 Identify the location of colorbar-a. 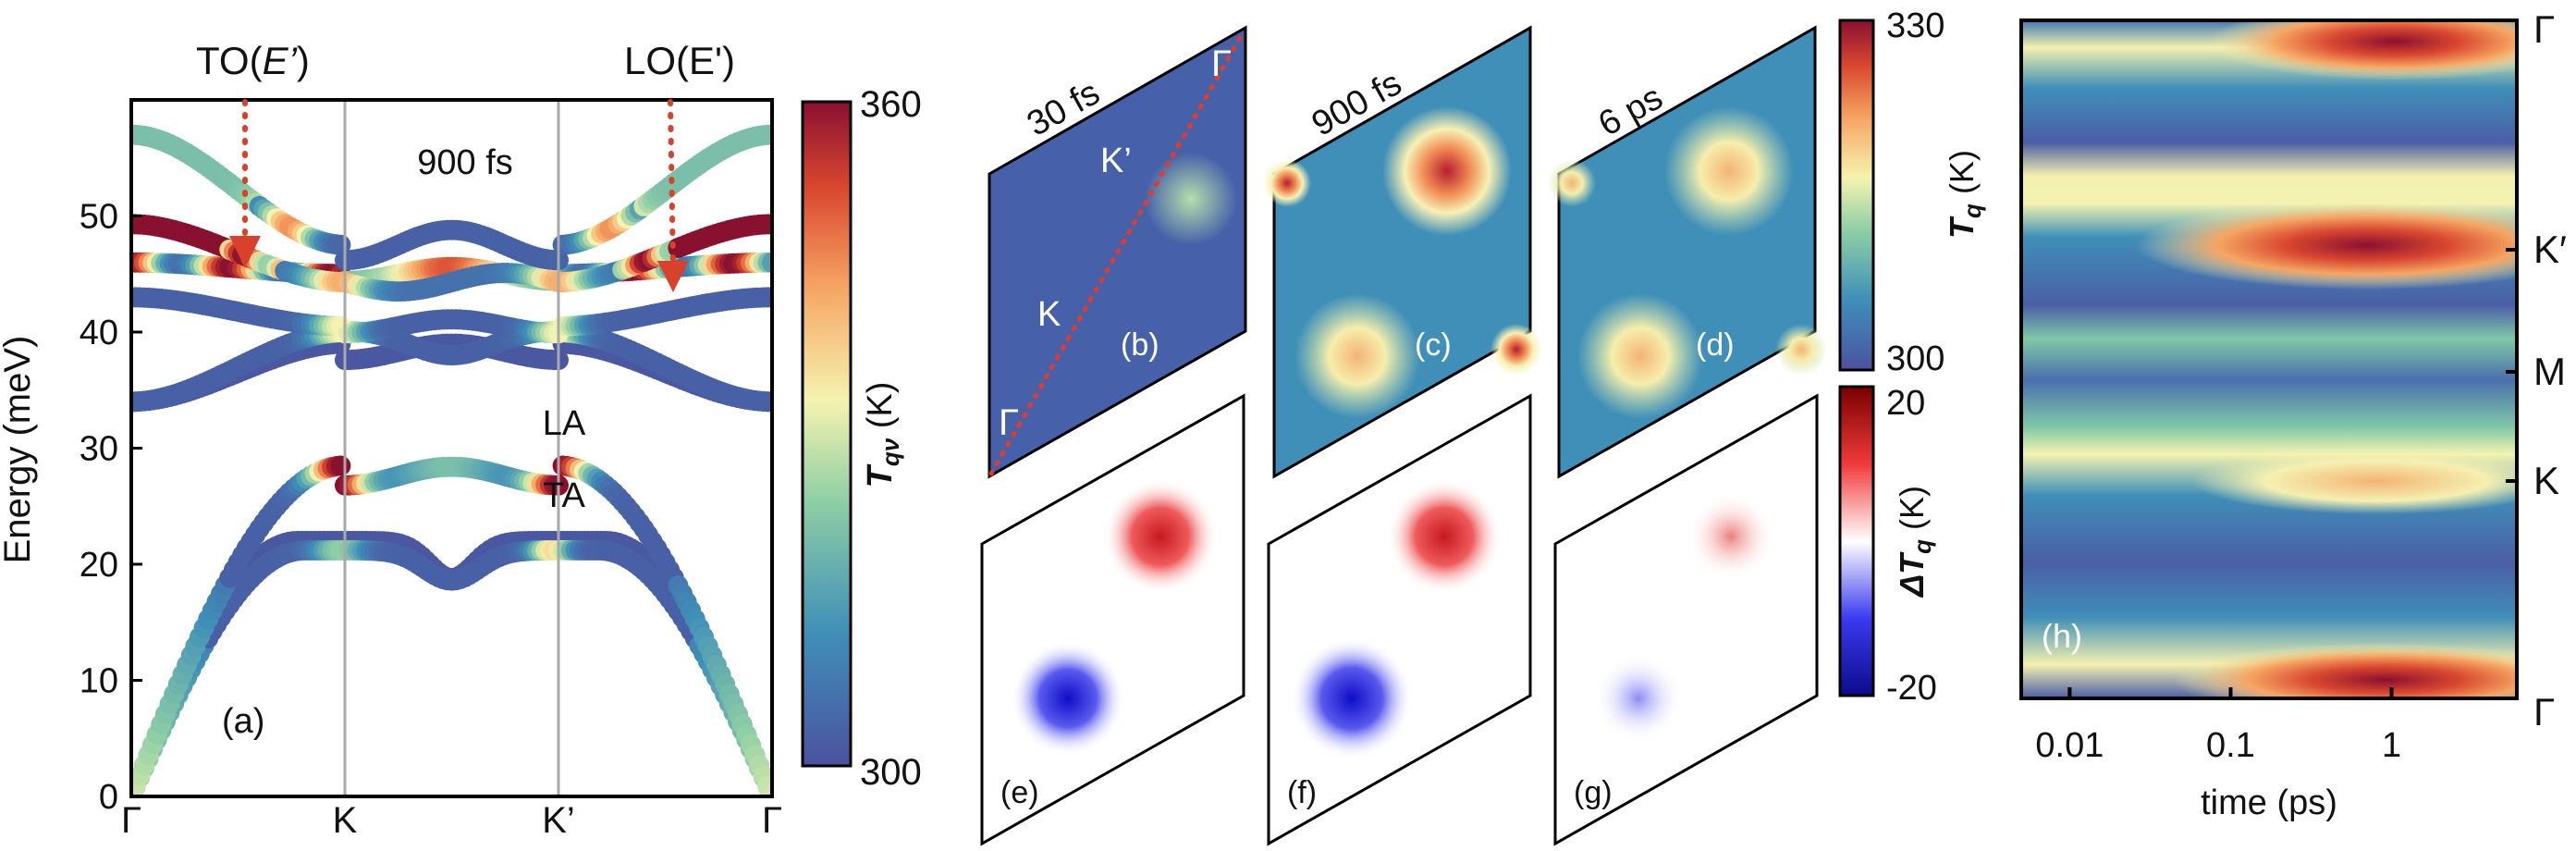
(827, 434).